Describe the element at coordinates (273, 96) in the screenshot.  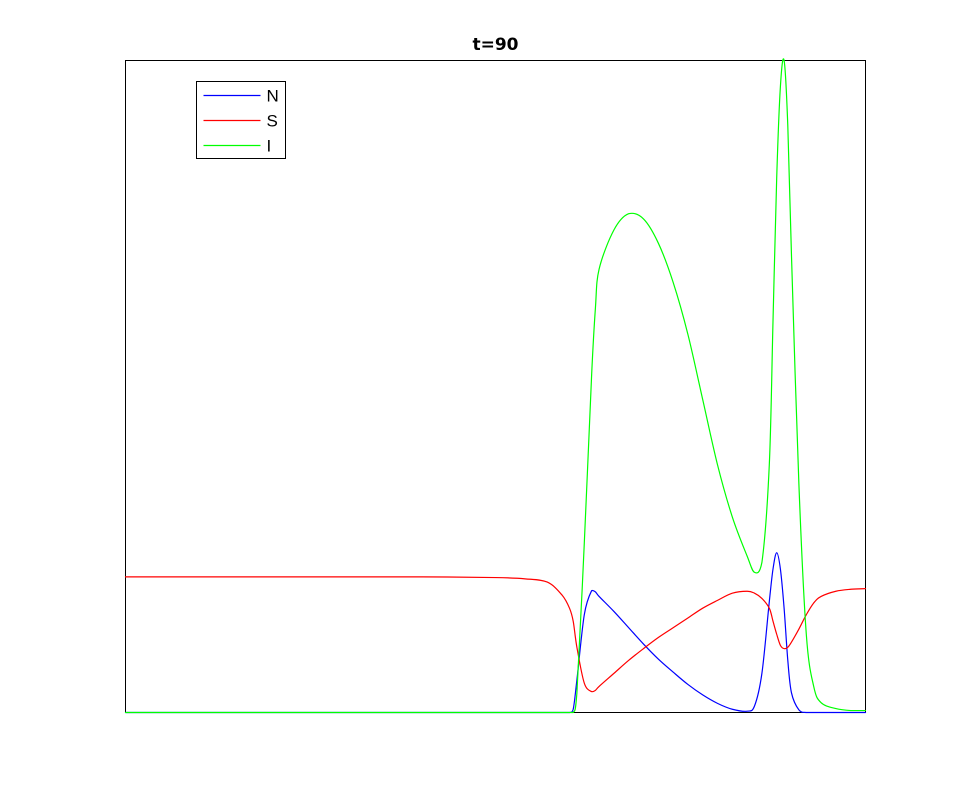
I see `legend-label-n: N` at that location.